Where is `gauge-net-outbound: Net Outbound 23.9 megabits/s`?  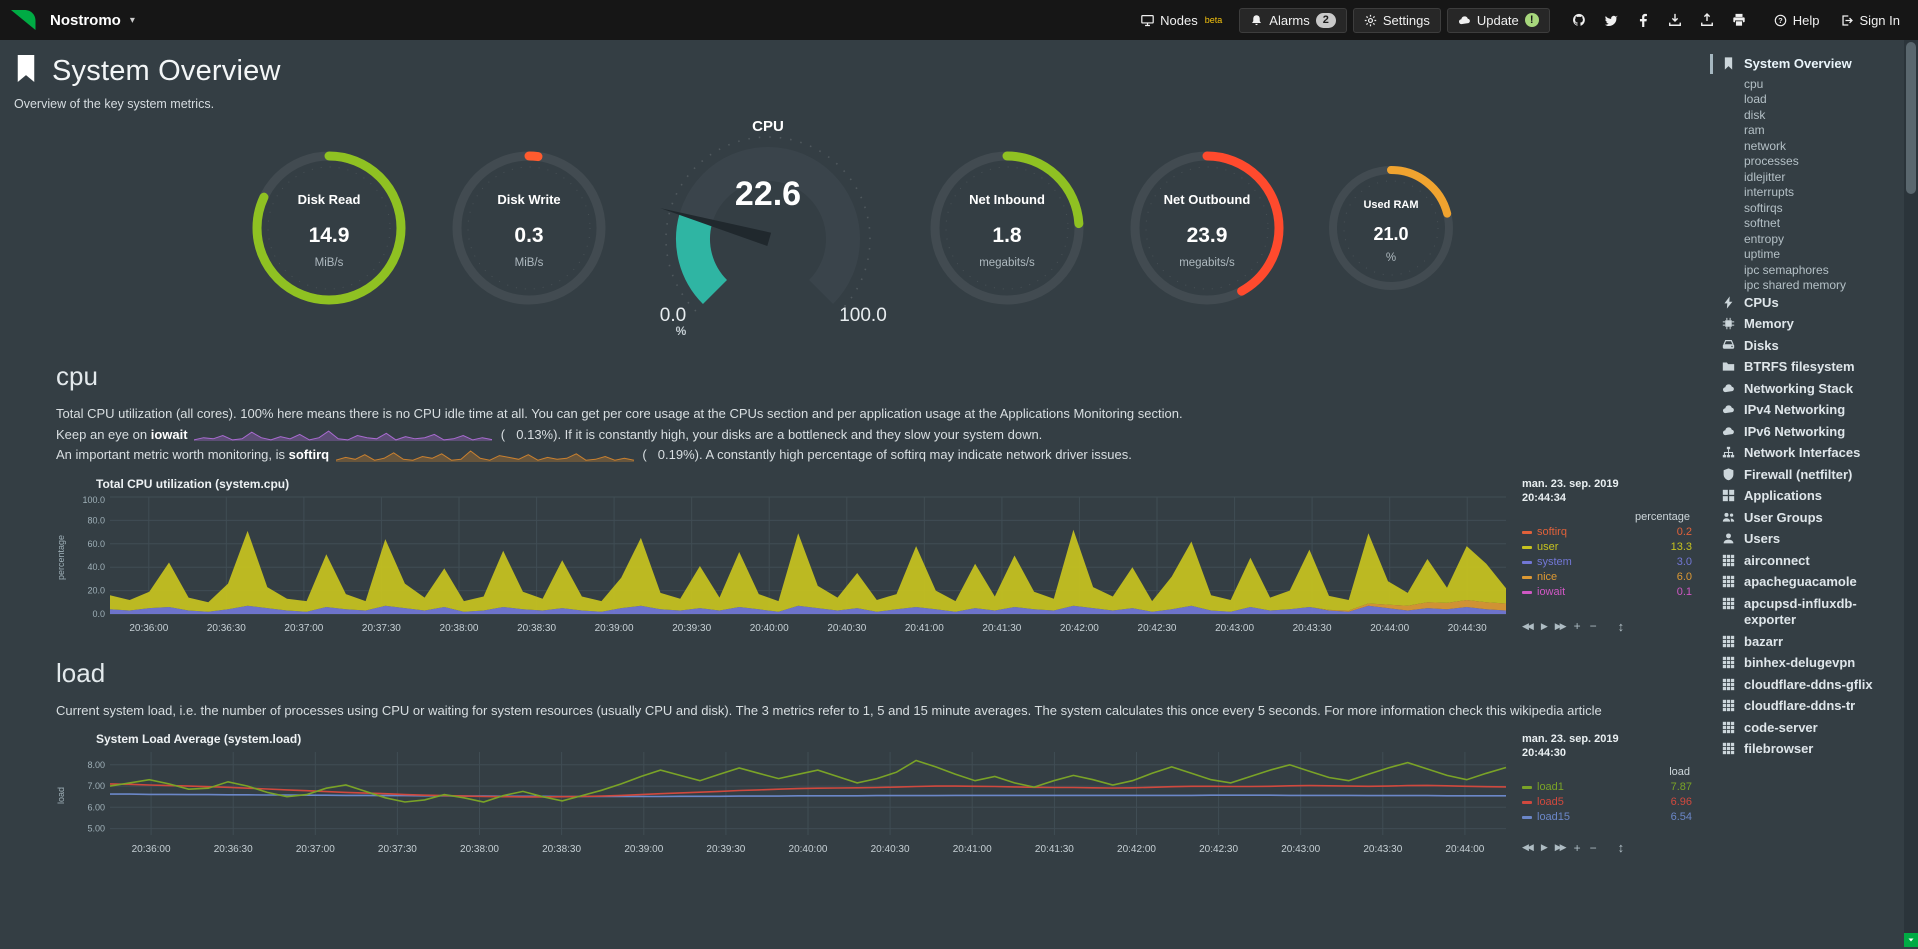 gauge-net-outbound: Net Outbound 23.9 megabits/s is located at coordinates (1207, 230).